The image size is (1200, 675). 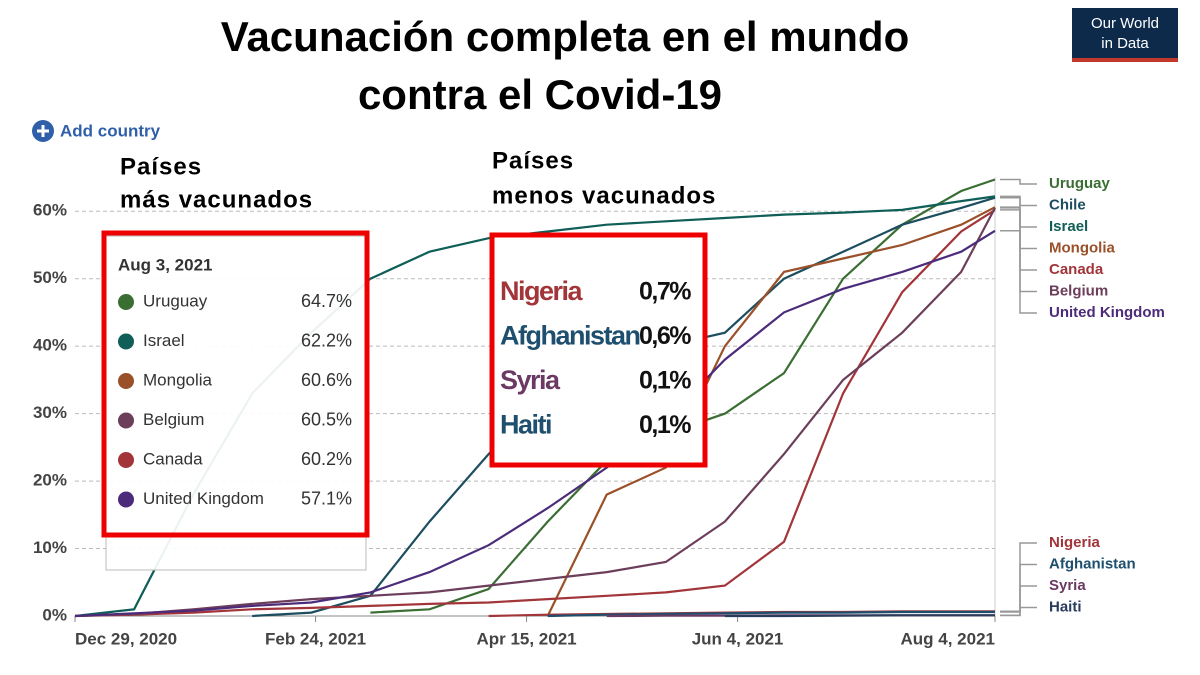 What do you see at coordinates (50, 277) in the screenshot?
I see `y-tick-label: 50%` at bounding box center [50, 277].